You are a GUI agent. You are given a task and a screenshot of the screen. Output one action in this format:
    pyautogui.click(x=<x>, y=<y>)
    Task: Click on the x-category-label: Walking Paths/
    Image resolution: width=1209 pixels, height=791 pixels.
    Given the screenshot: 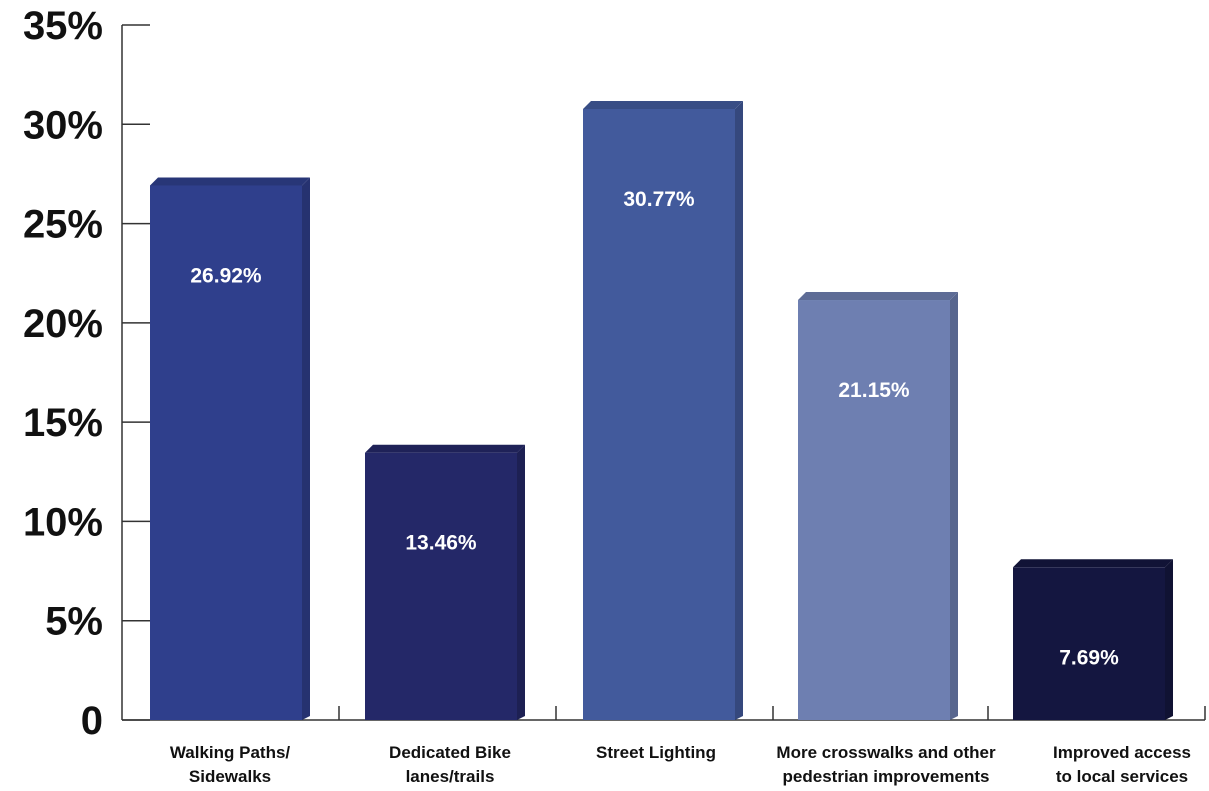 What is the action you would take?
    pyautogui.click(x=230, y=752)
    